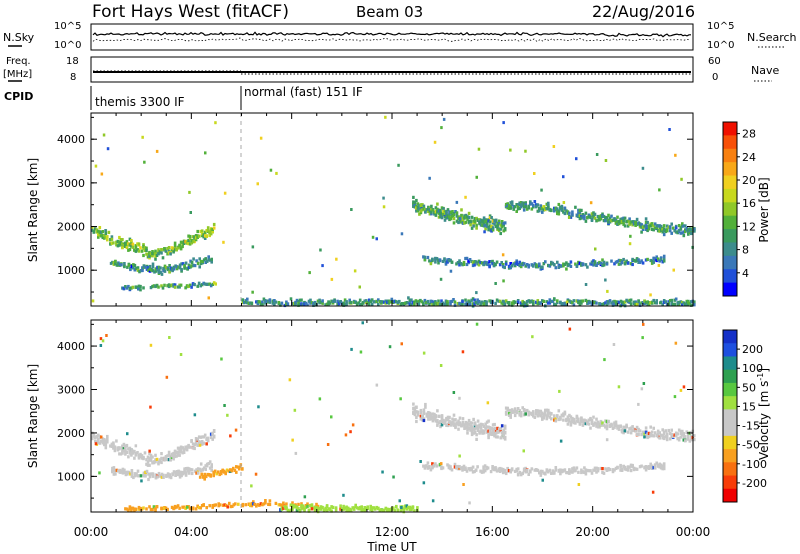 This screenshot has width=800, height=554. Describe the element at coordinates (720, 26) in the screenshot. I see `noise-tick-top-right: 10^5` at that location.